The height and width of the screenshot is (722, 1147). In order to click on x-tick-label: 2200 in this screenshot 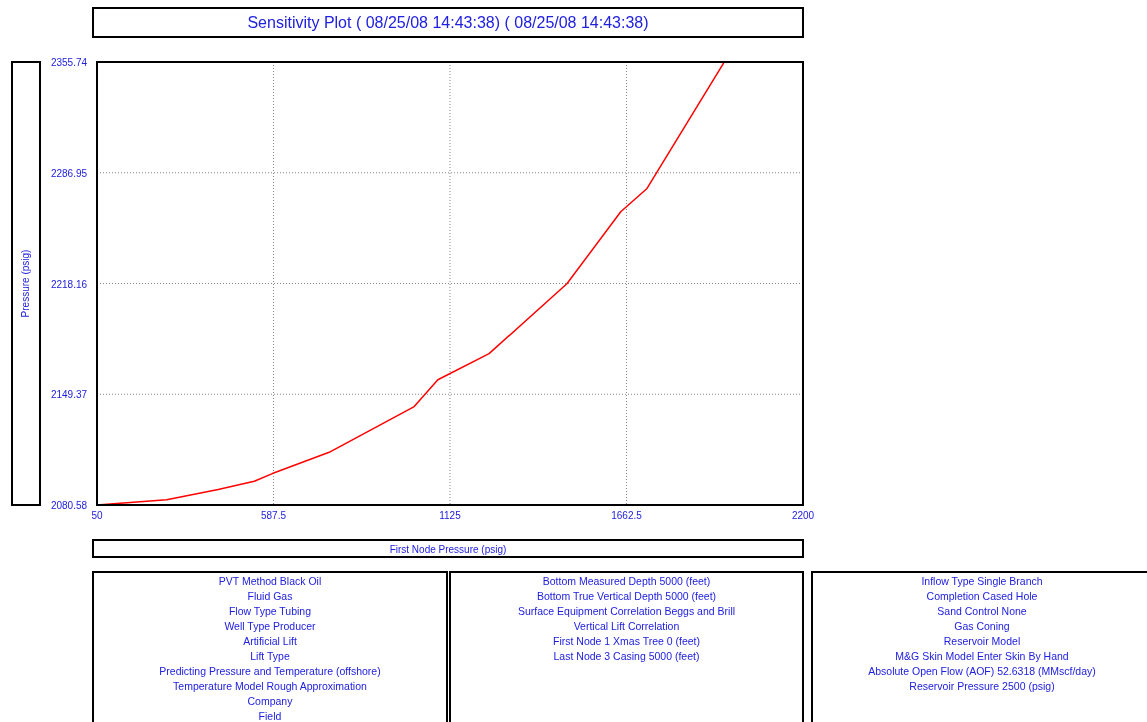, I will do `click(803, 515)`.